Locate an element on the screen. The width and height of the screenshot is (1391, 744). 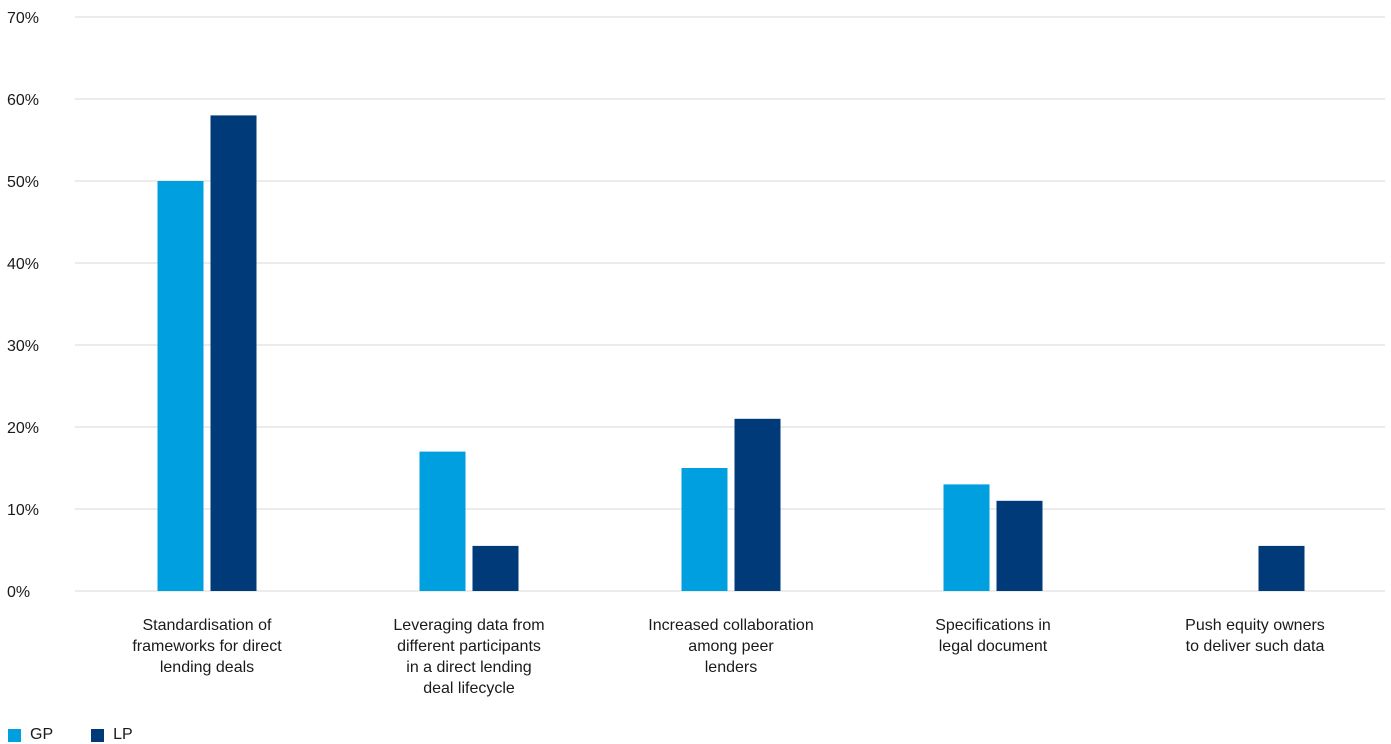
y-tick-label: 10% is located at coordinates (23, 510).